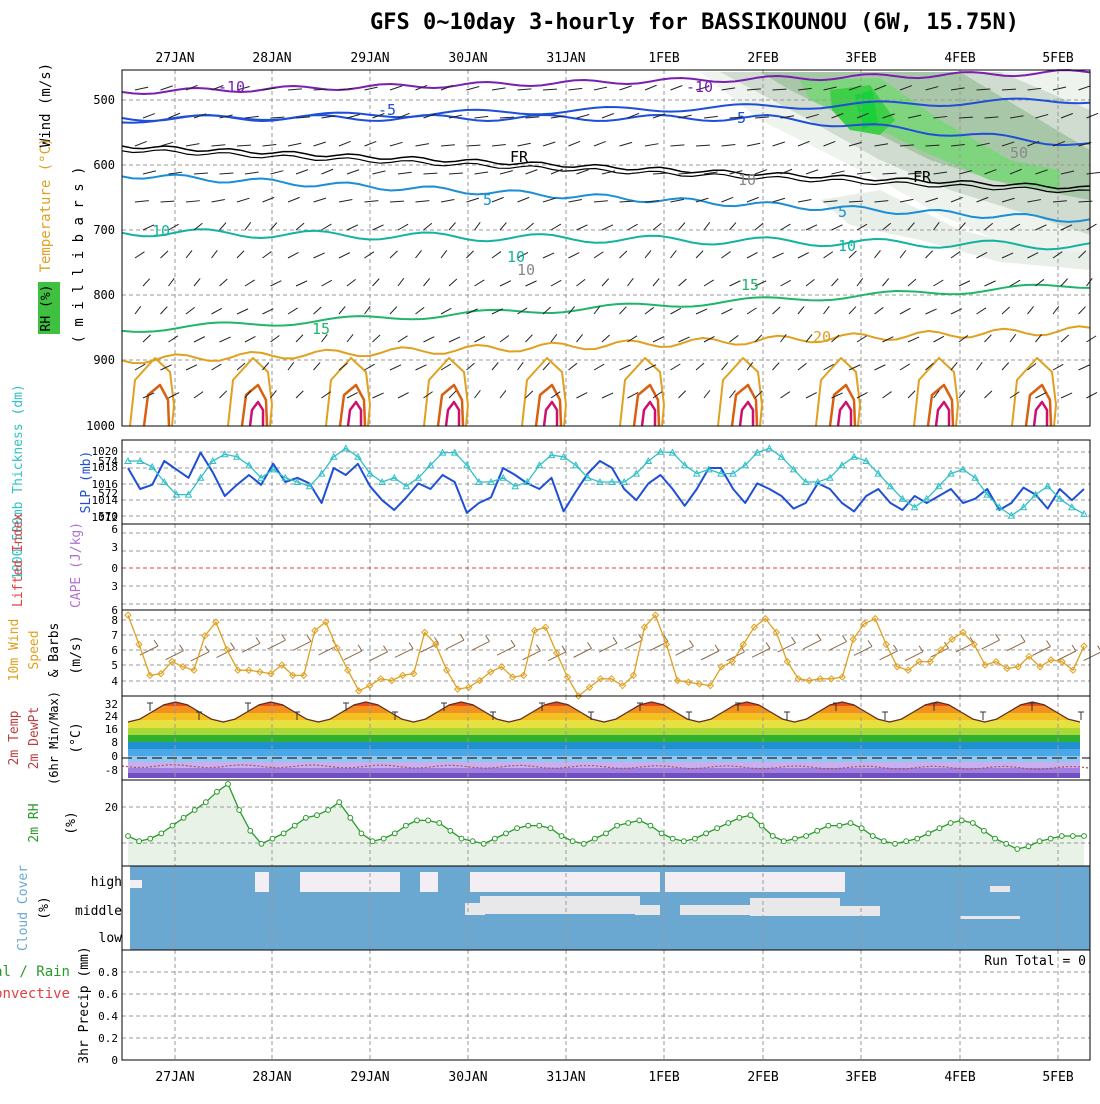 This screenshot has height=1104, width=1100. What do you see at coordinates (467, 1077) in the screenshot?
I see `date-label-bottom: 30JAN` at bounding box center [467, 1077].